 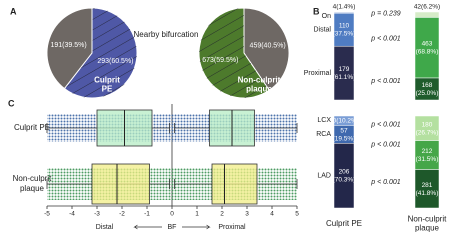 What do you see at coordinates (222, 214) in the screenshot?
I see `x-tick-label: 2` at bounding box center [222, 214].